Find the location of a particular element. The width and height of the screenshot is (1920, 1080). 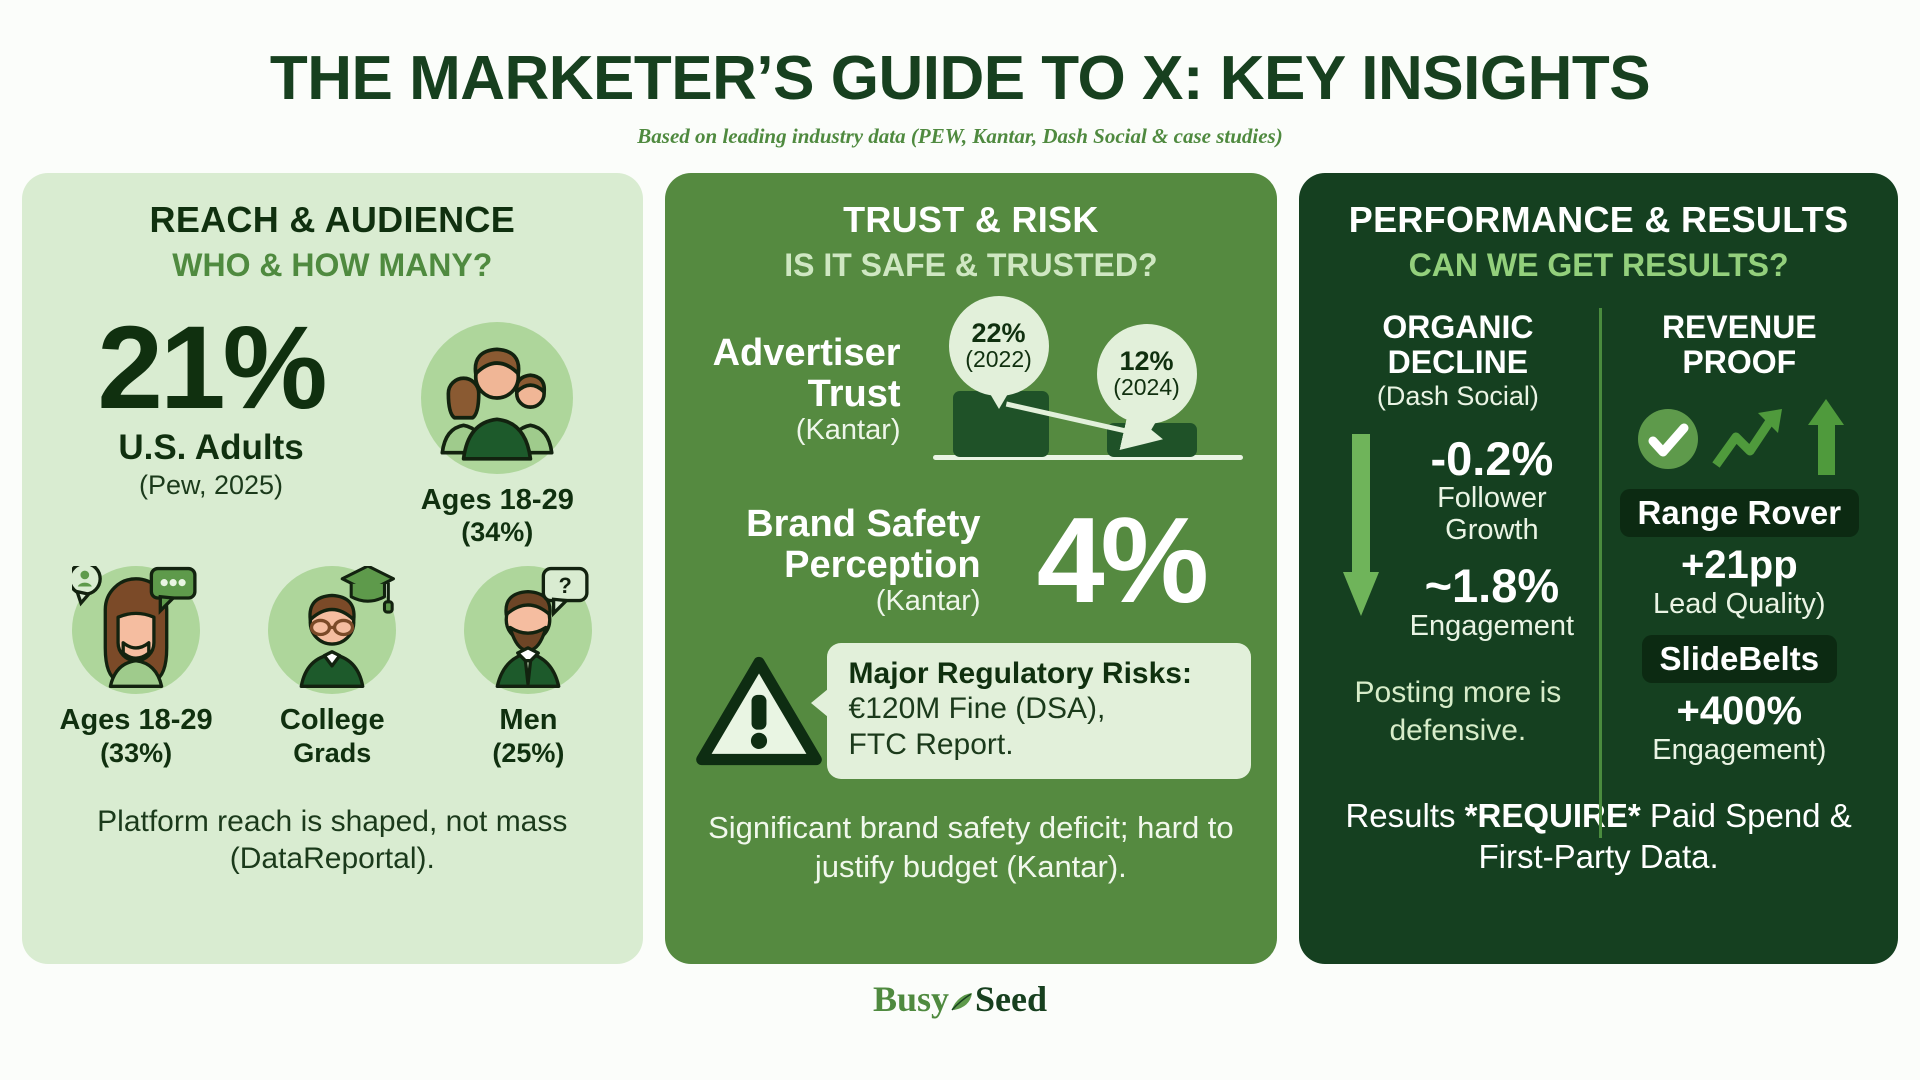

panel1-head: REACH & AUDIENCE WHO & HOW MANY? is located at coordinates (332, 228).